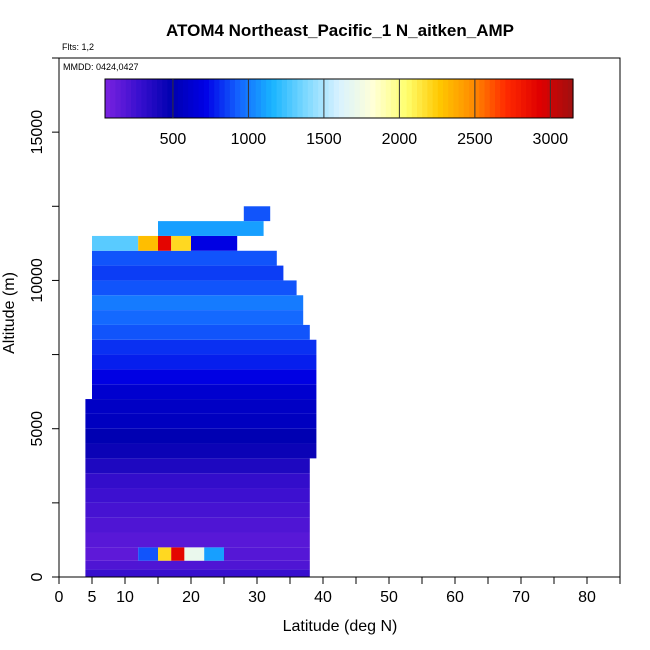  What do you see at coordinates (257, 597) in the screenshot?
I see `x-tick-label: 30` at bounding box center [257, 597].